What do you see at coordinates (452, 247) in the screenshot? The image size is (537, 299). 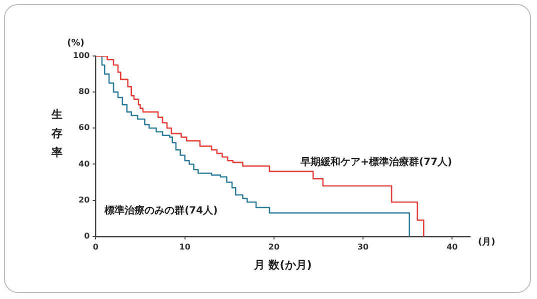 I see `x-tick-label: 40` at bounding box center [452, 247].